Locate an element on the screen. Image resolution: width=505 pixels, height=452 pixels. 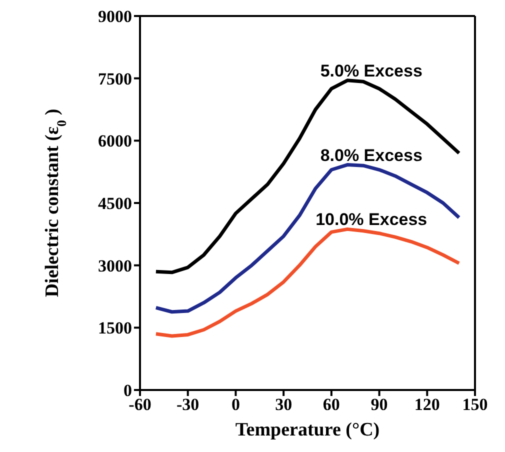
y-tick-label: 1500 is located at coordinates (115, 328).